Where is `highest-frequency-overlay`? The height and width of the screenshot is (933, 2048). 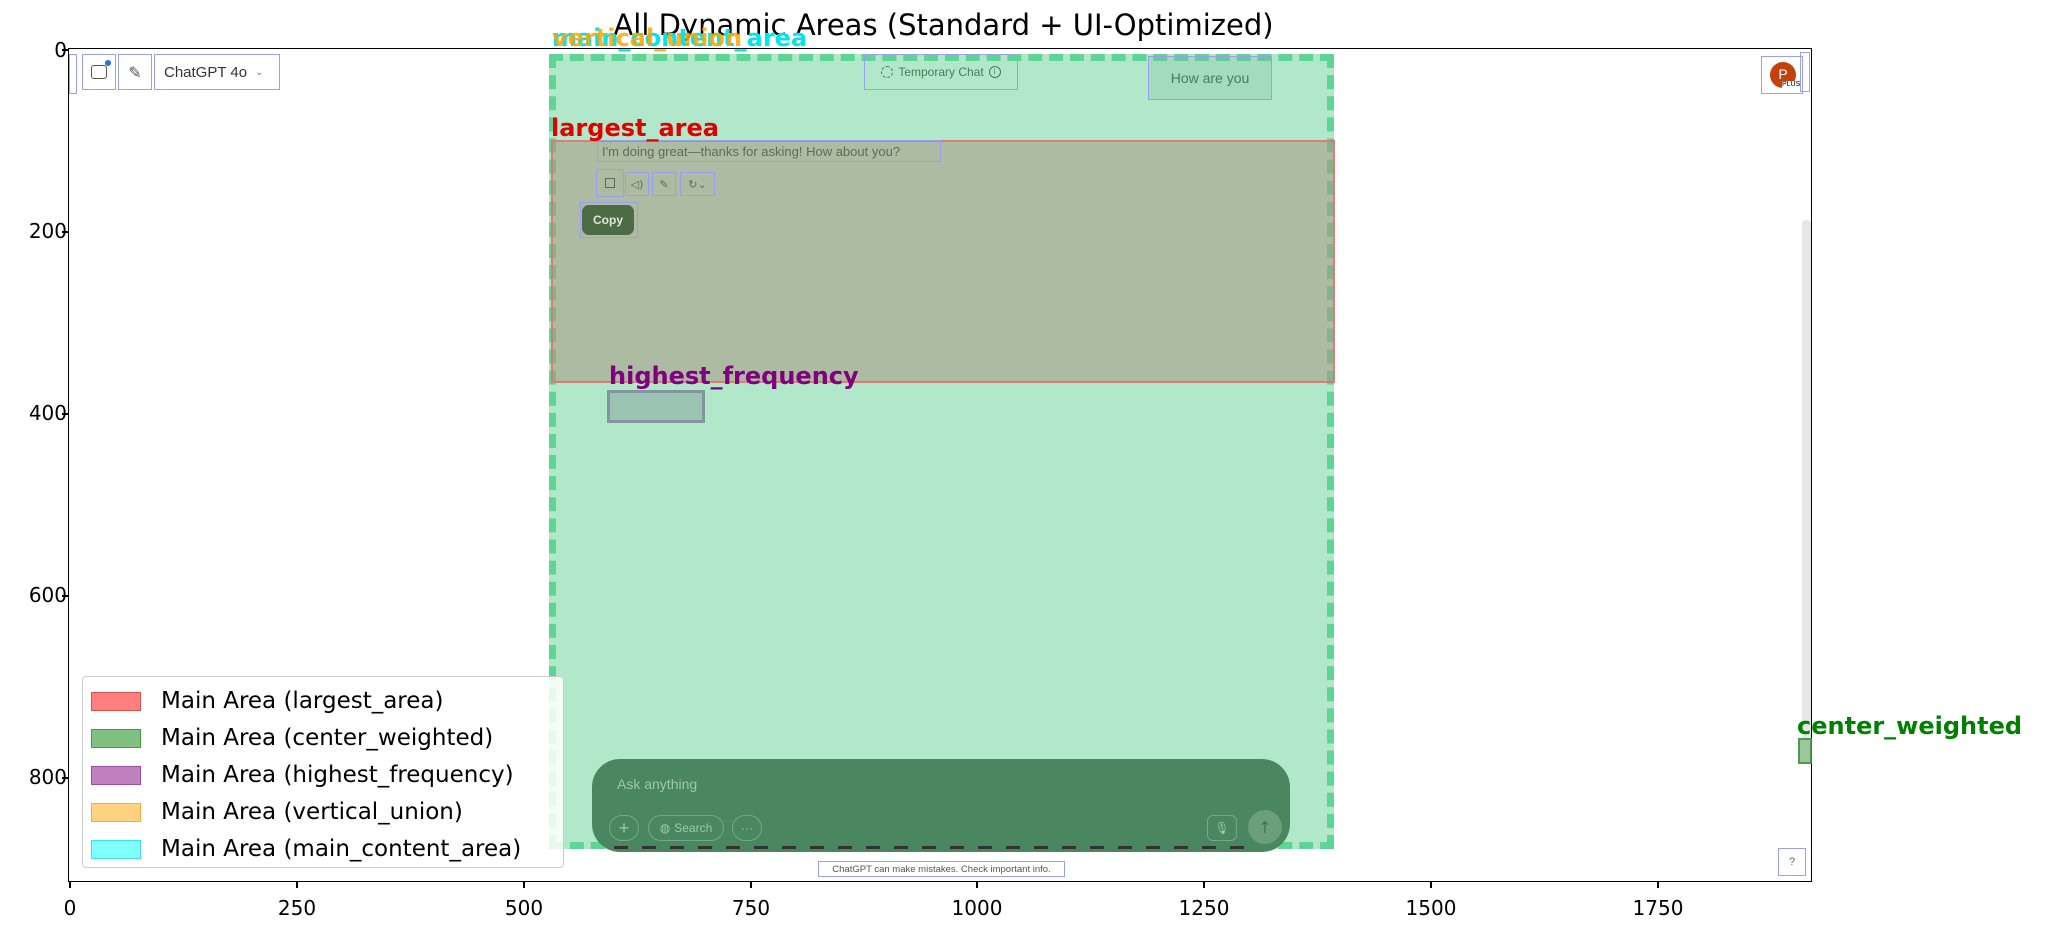
highest-frequency-overlay is located at coordinates (656, 406).